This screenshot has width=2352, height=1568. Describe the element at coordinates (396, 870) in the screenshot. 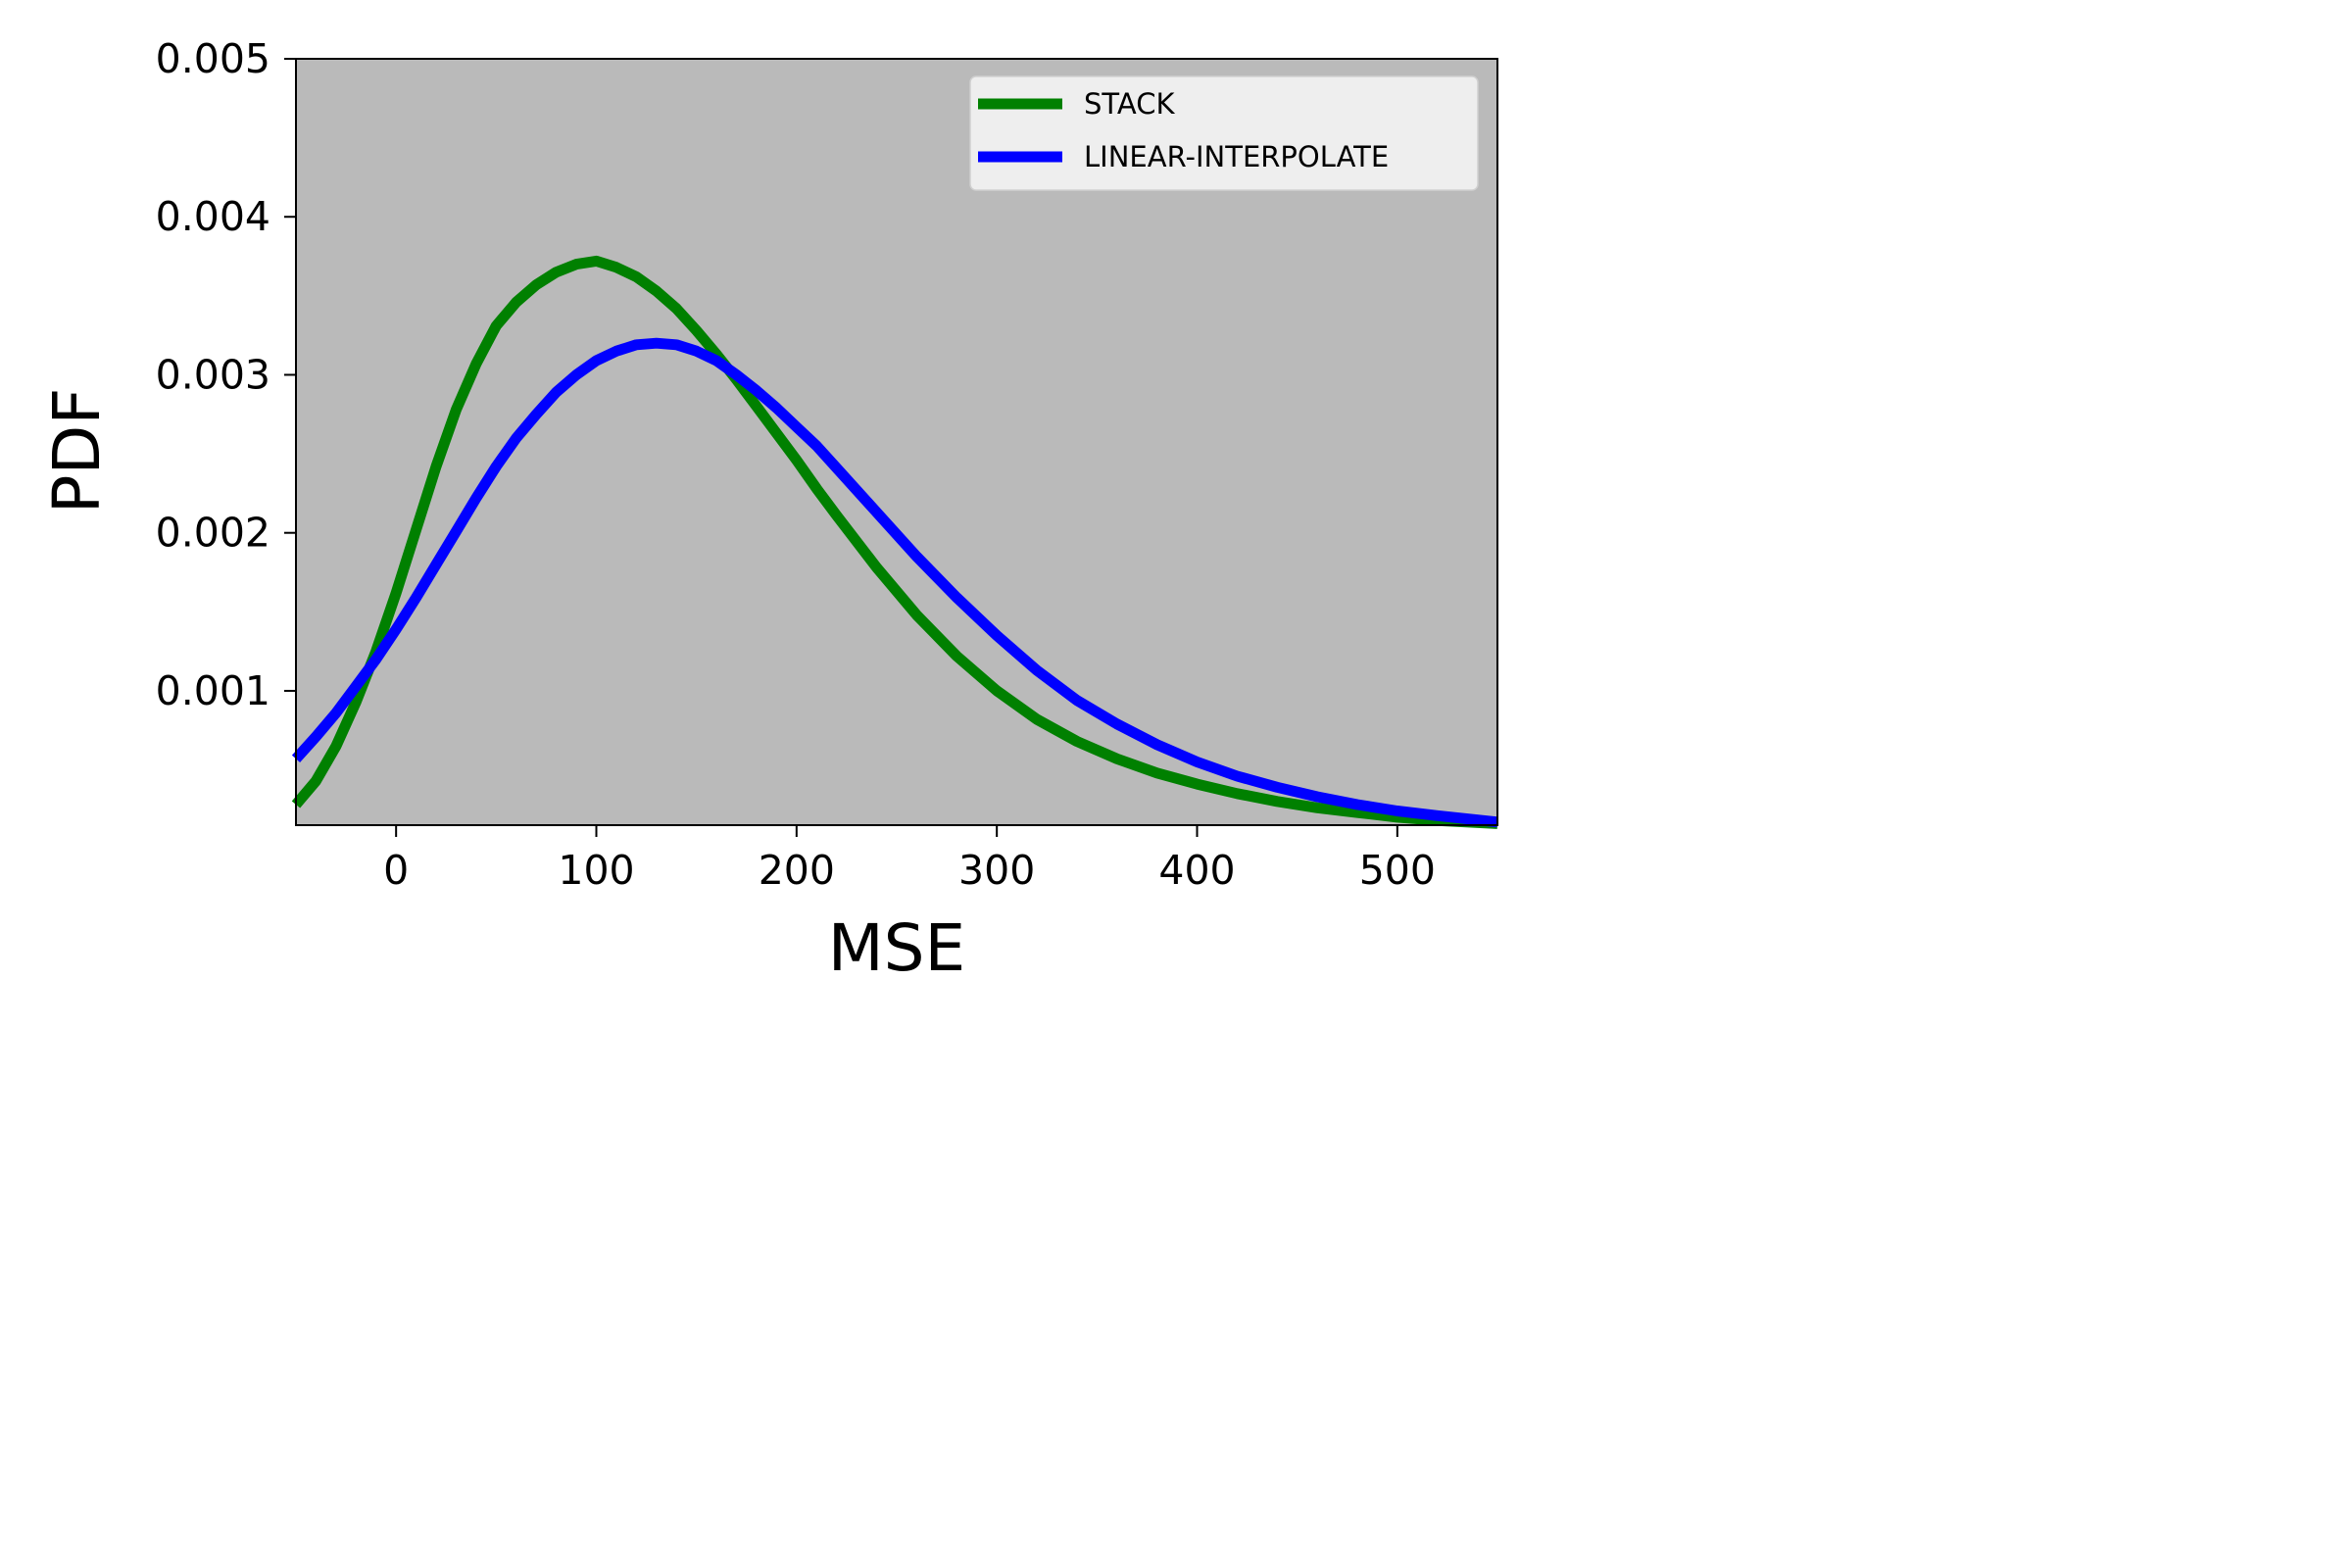

I see `x-tick-label: 0` at that location.